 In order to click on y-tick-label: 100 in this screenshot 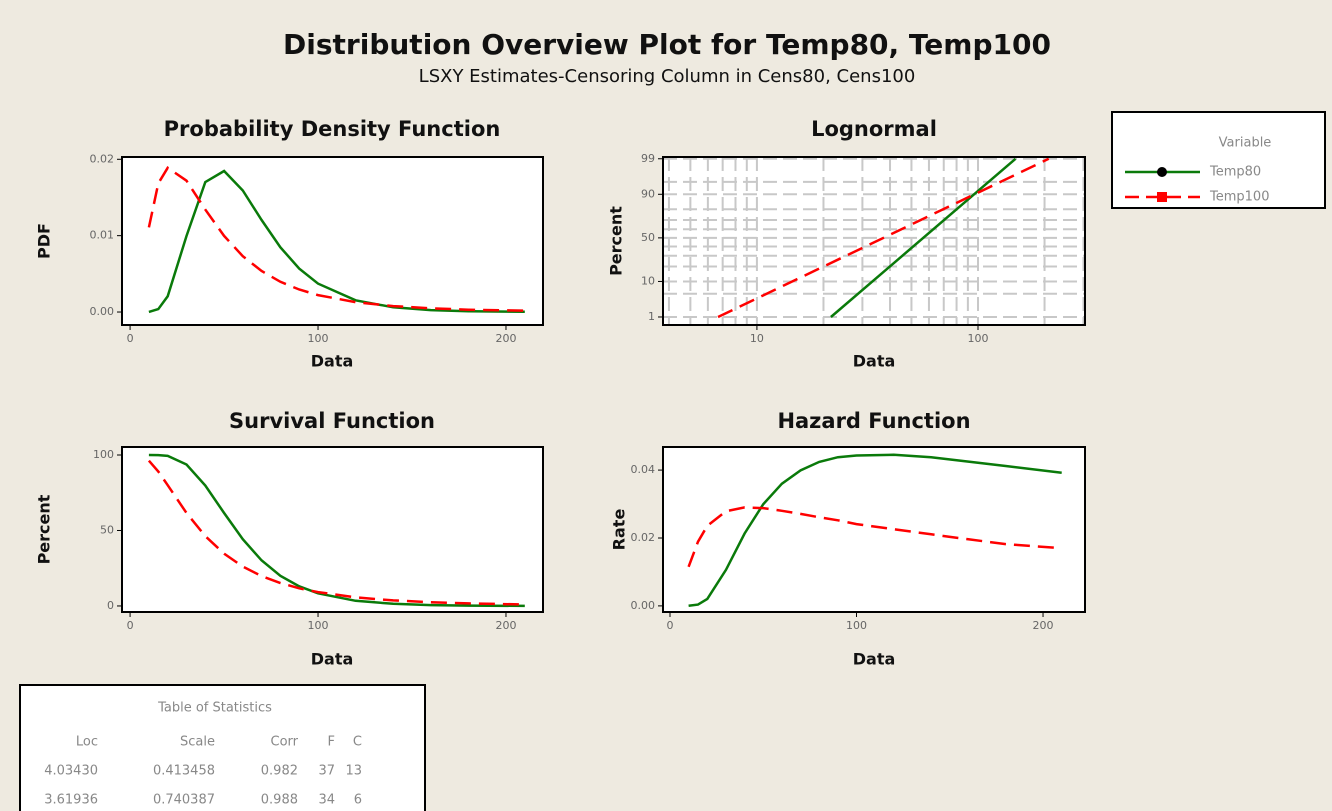, I will do `click(103, 454)`.